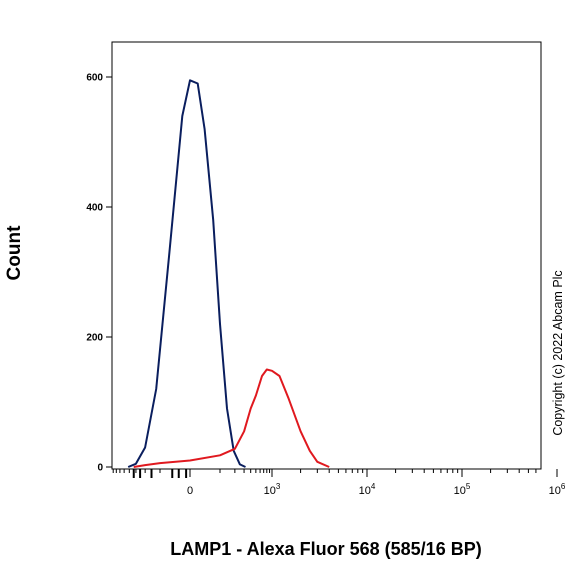 The image size is (582, 573). I want to click on x-tick-label: 10³, so click(272, 489).